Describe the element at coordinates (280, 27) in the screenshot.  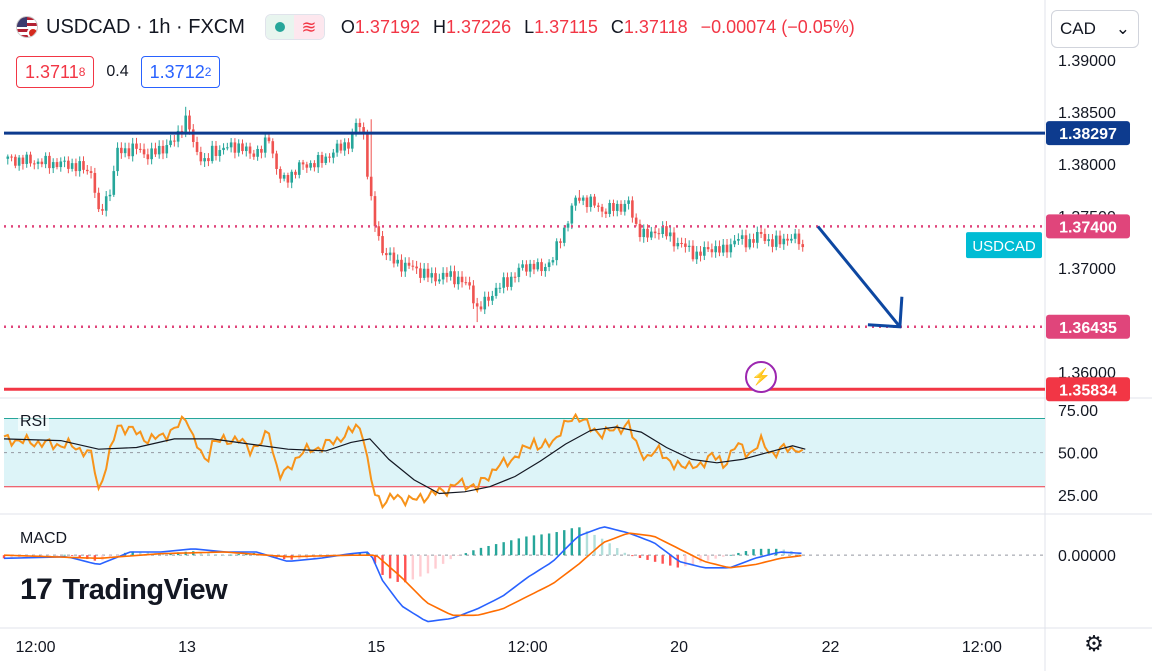
I see `market-open-icon` at that location.